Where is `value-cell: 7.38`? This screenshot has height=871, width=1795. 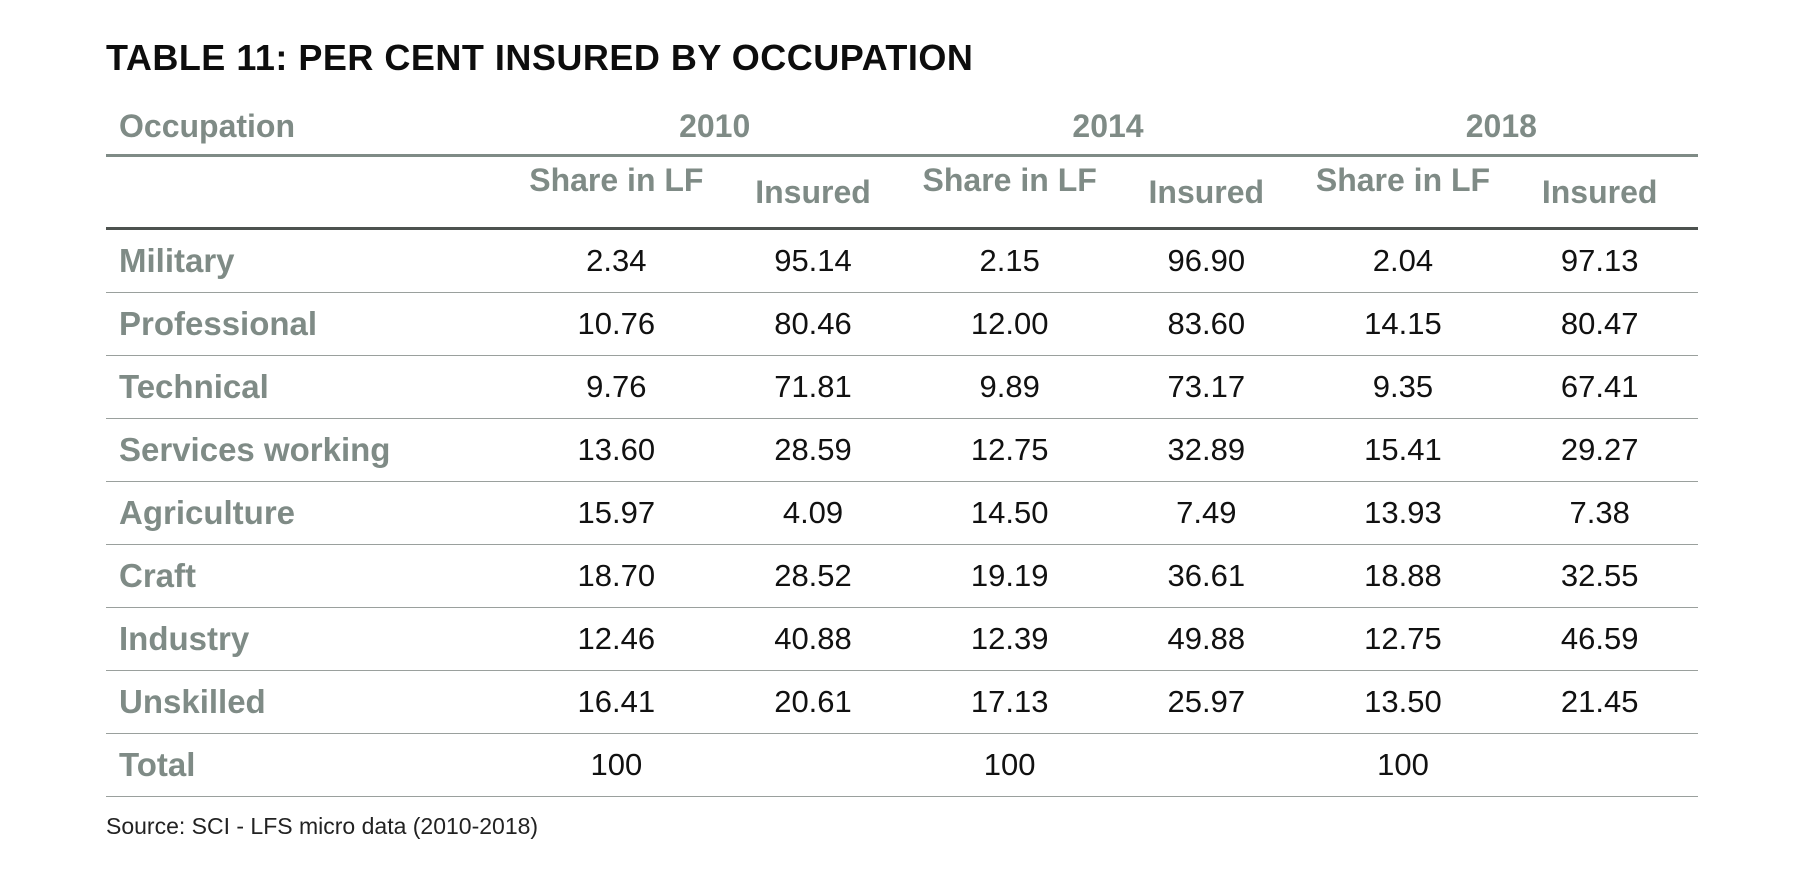
value-cell: 7.38 is located at coordinates (1599, 513).